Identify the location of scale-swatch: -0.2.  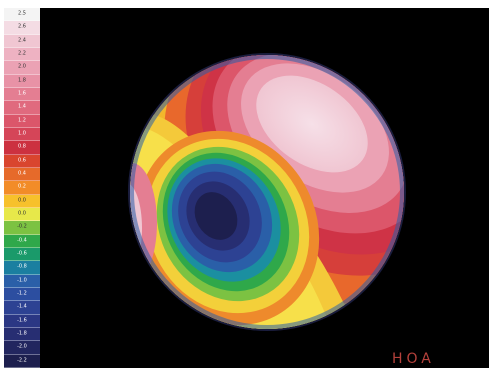
(22, 228).